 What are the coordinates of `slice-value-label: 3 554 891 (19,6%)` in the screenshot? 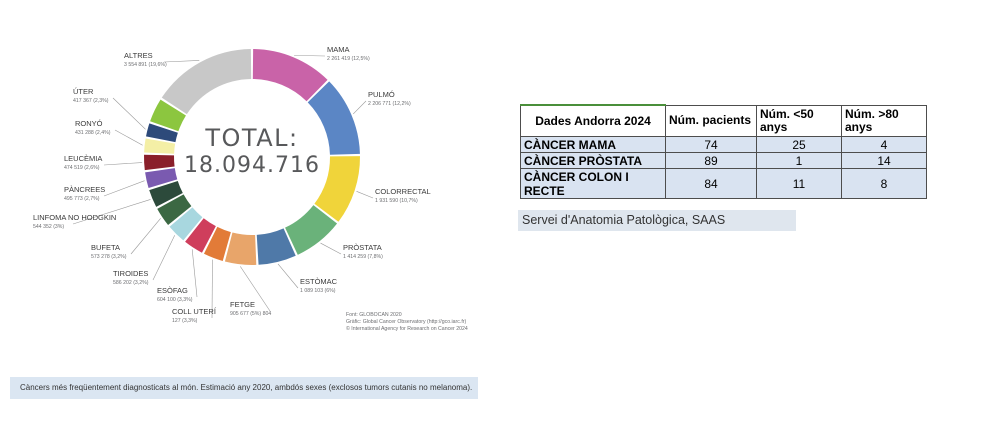 It's located at (145, 65).